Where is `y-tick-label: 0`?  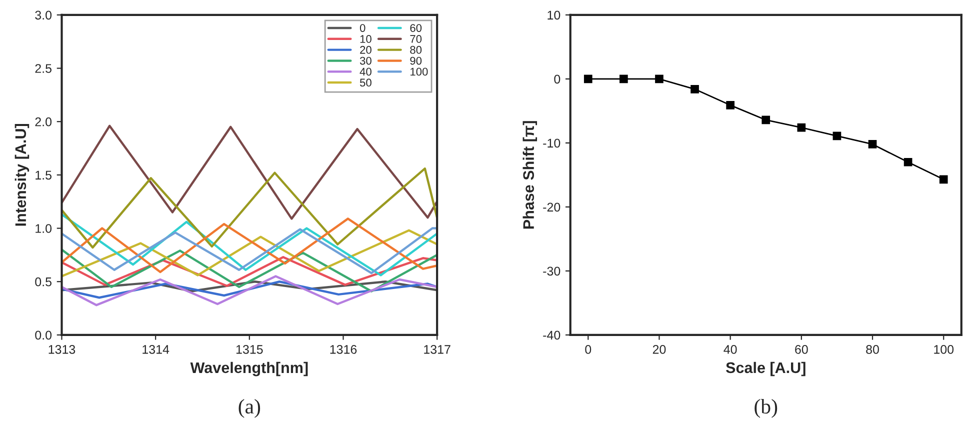
y-tick-label: 0 is located at coordinates (557, 79).